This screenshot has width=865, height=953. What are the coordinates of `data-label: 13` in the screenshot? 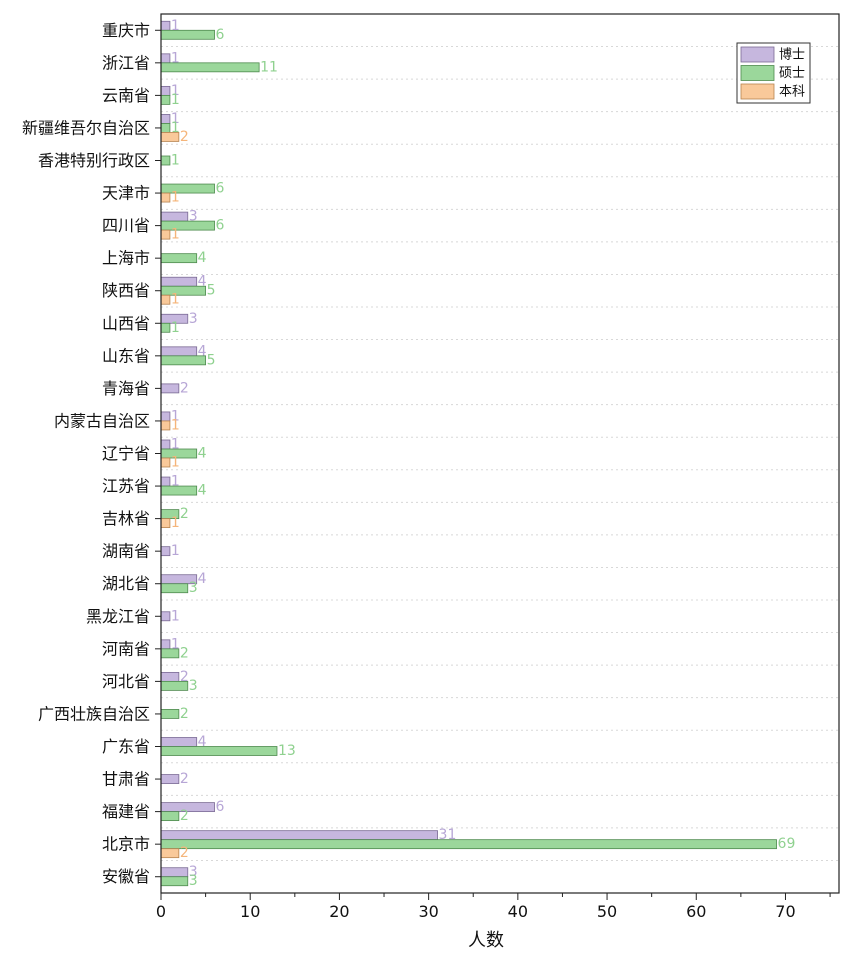 It's located at (287, 751).